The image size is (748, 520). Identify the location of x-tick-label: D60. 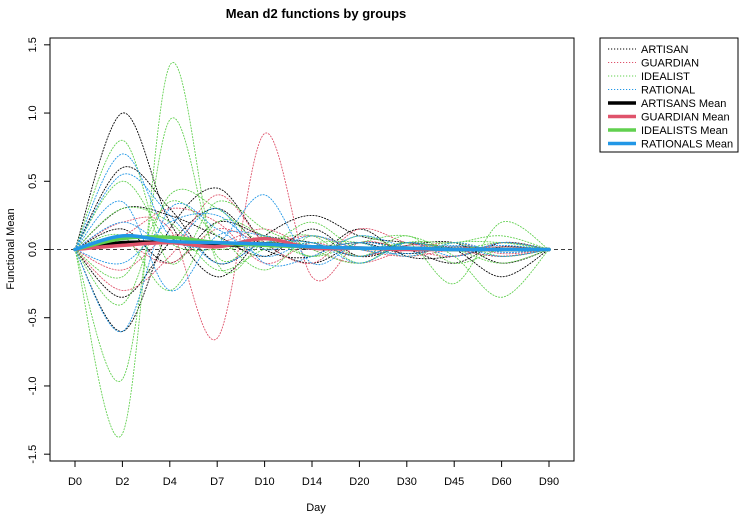
(502, 482).